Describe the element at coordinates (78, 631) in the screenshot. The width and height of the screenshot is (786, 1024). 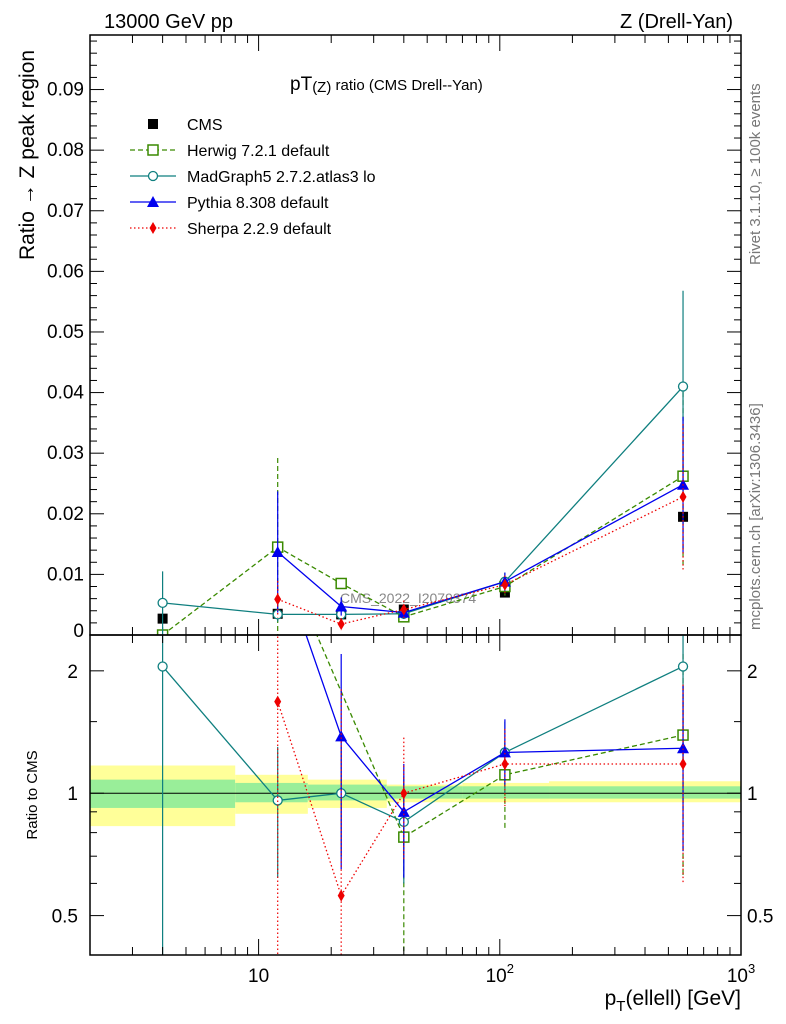
I see `y-tick-label-zero: 0` at that location.